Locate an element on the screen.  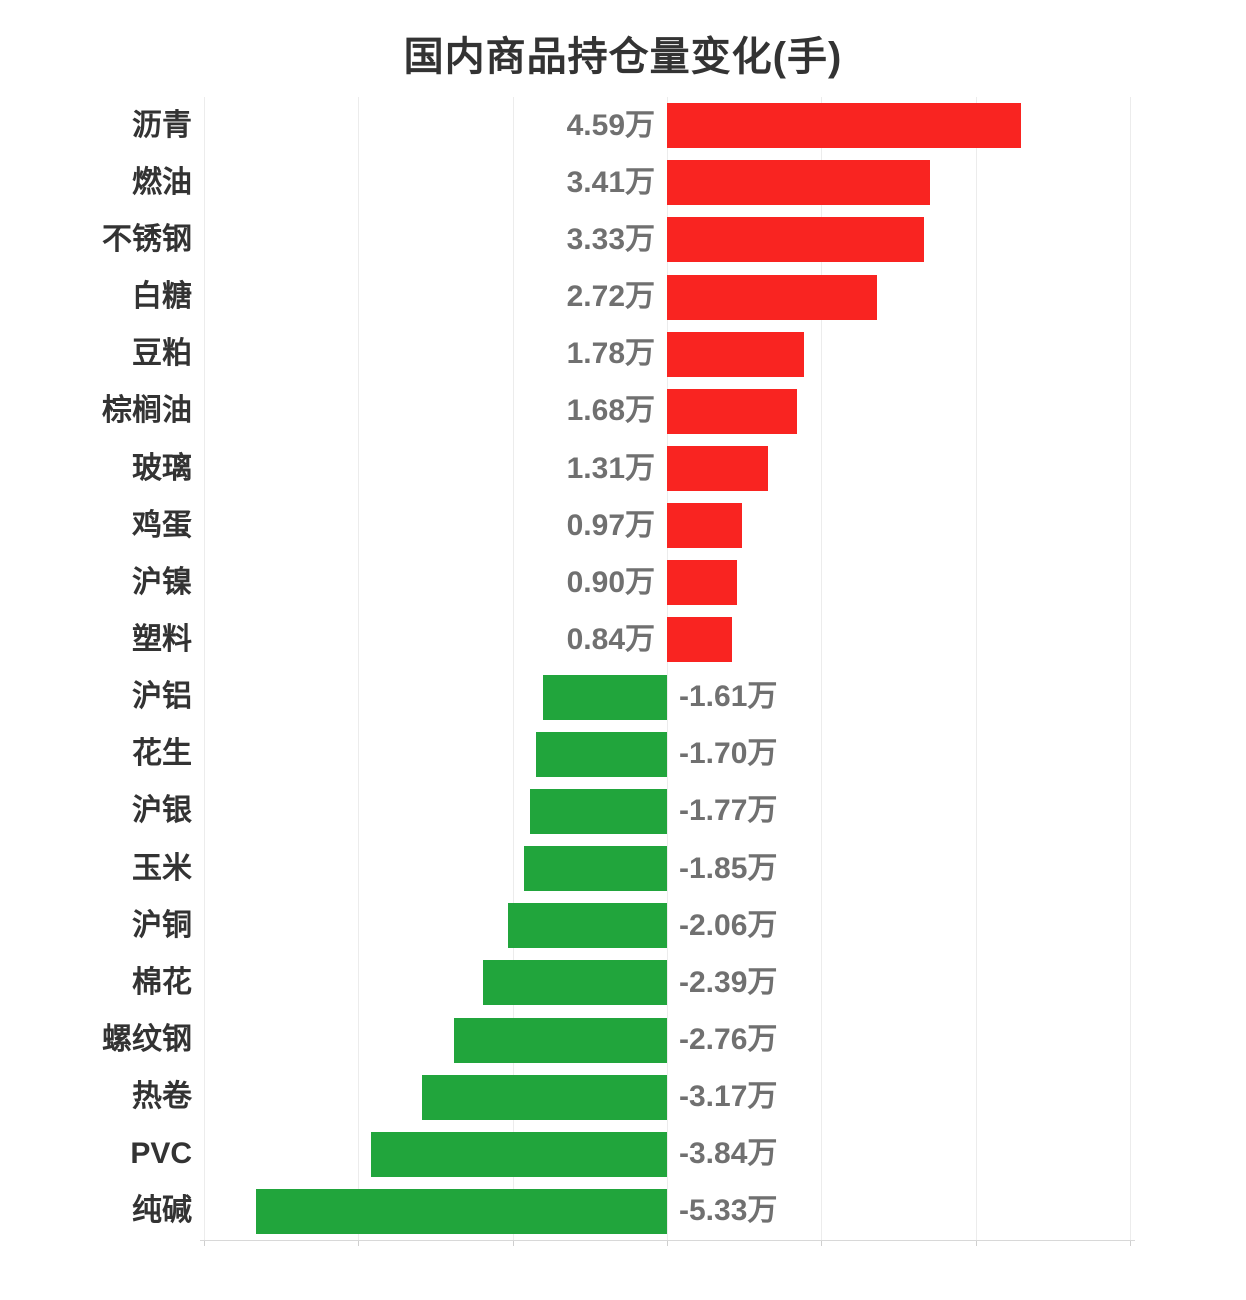
category-label: 白糖 is located at coordinates (162, 296).